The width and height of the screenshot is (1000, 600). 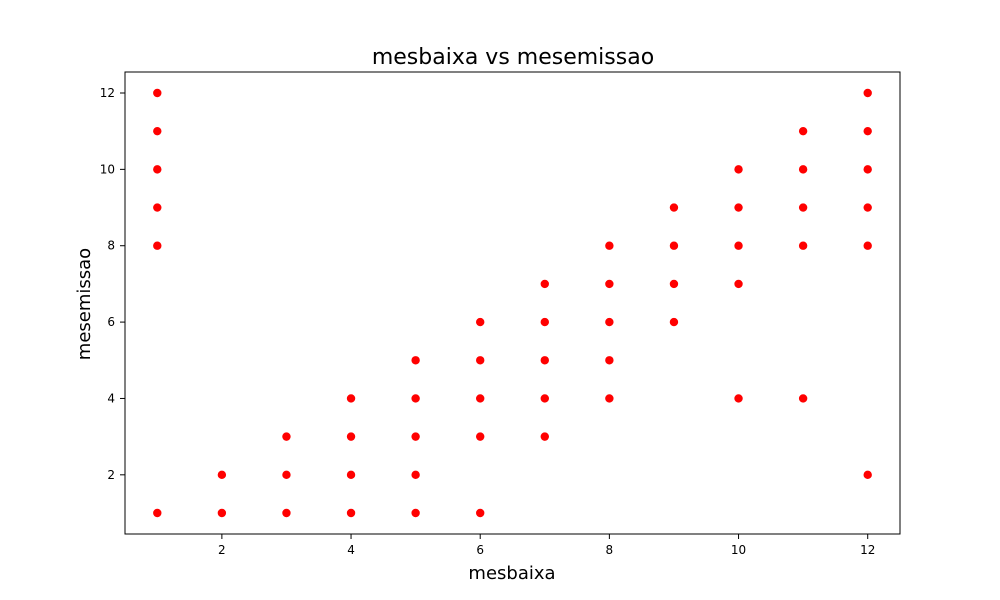 I want to click on x-tick-label: 4, so click(x=351, y=550).